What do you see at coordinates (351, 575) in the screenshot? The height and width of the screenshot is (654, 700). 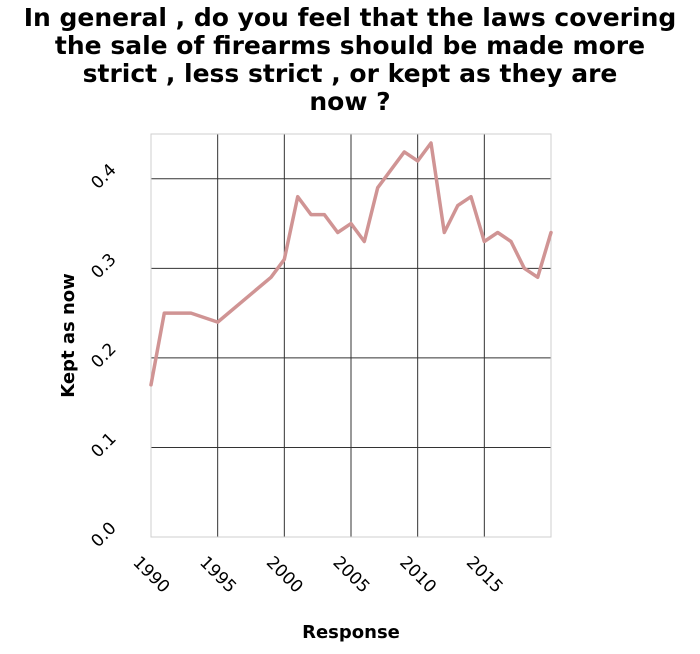 I see `x-tick-label: 2005` at bounding box center [351, 575].